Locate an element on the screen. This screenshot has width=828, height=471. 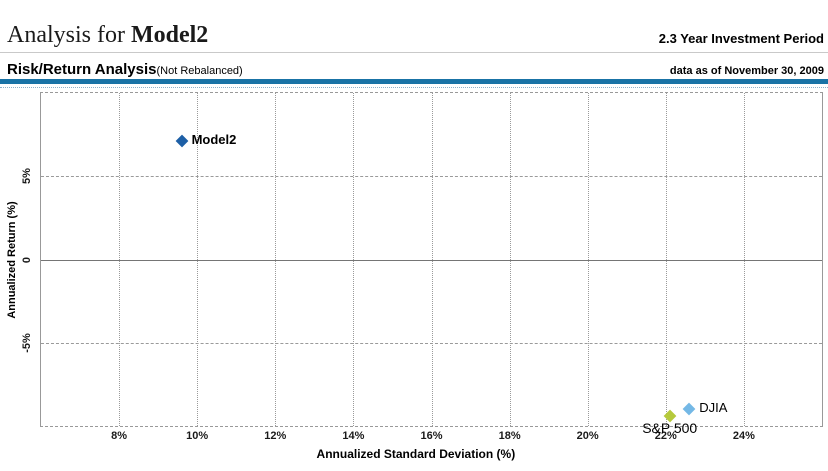
gridline-y--5 is located at coordinates (431, 343).